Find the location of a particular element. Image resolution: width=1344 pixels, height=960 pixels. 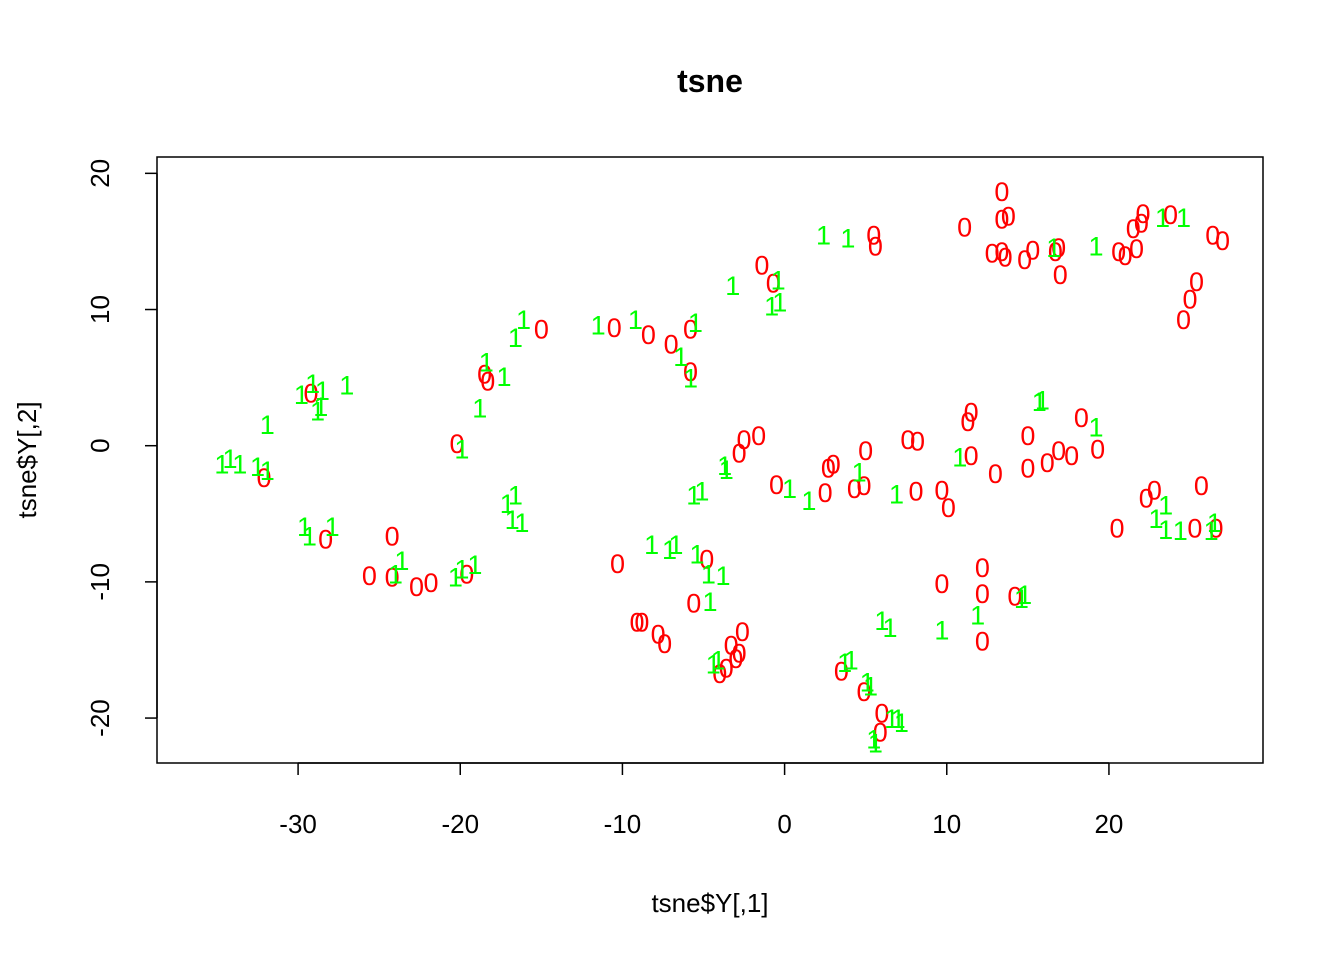

y-axis-label: tsne$Y[,2] is located at coordinates (27, 459).